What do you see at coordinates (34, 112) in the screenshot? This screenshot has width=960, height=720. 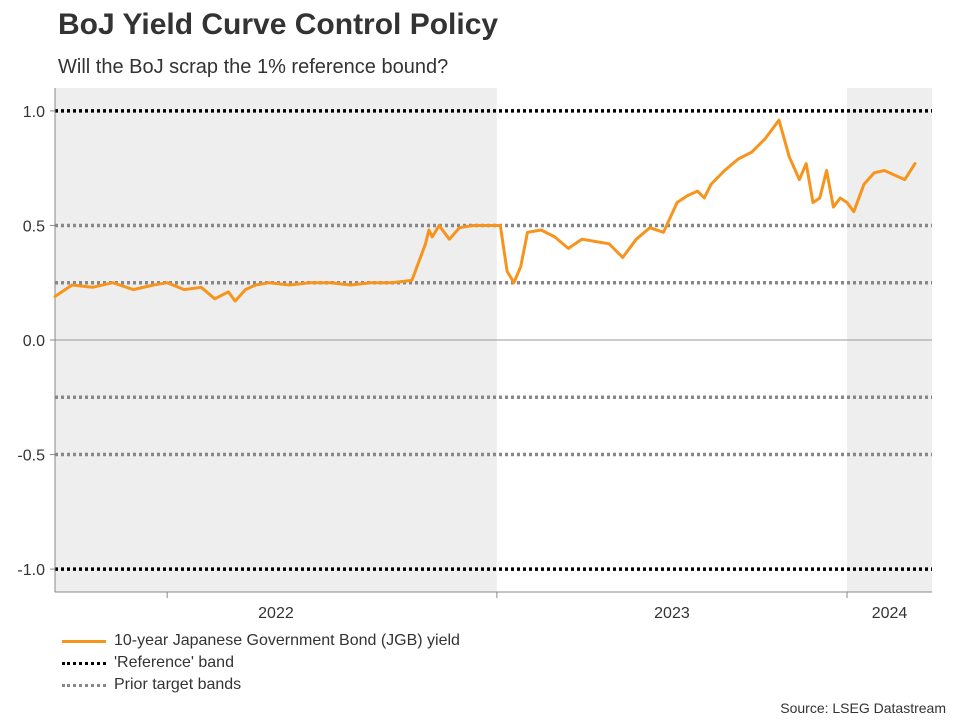 I see `y-tick-label-0: 1.0` at bounding box center [34, 112].